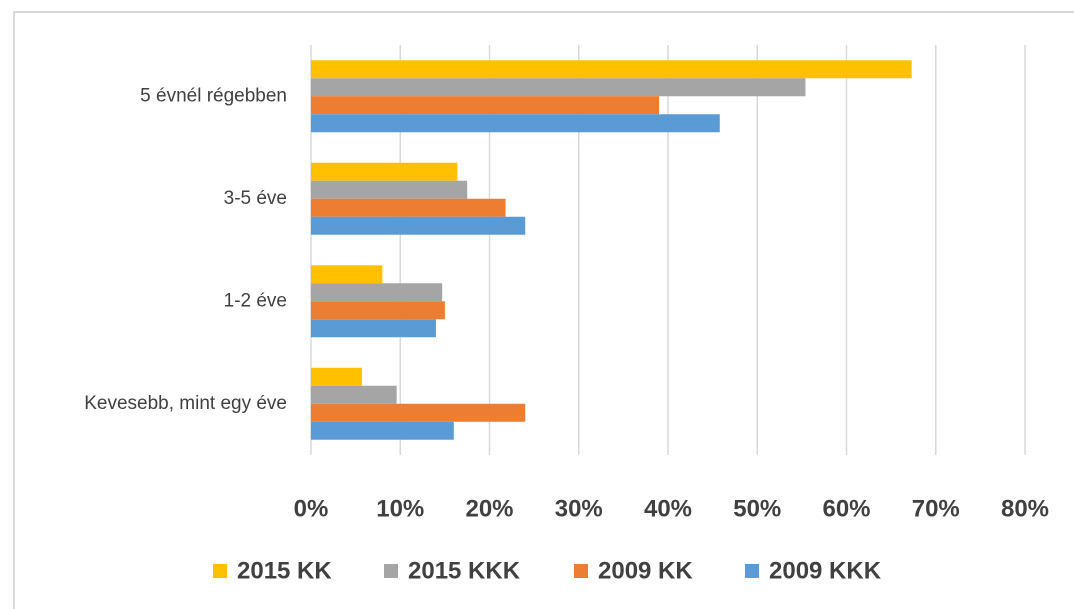 This screenshot has height=609, width=1074. I want to click on legend-label: 2009 KK, so click(645, 570).